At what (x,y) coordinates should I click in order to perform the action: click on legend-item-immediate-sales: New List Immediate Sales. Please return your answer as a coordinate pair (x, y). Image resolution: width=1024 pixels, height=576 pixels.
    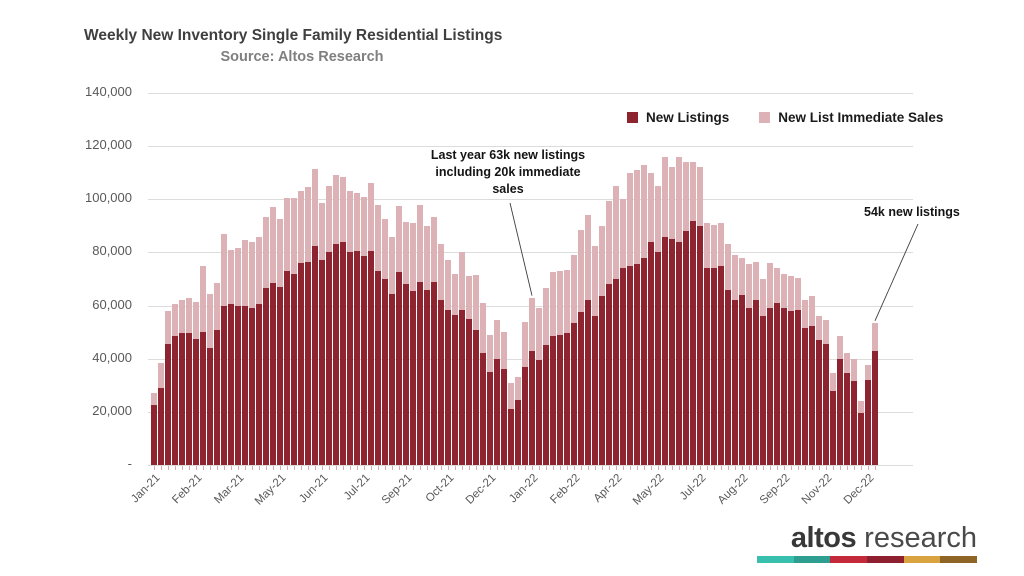
    Looking at the image, I should click on (851, 117).